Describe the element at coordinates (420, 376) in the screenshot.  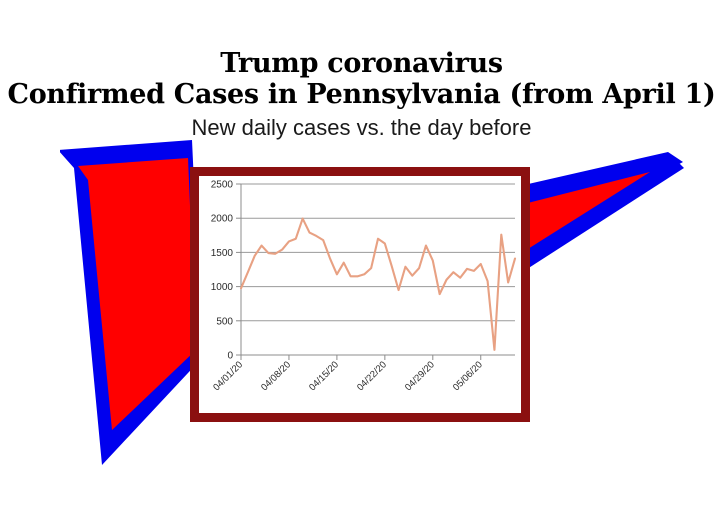
I see `x-tick-label: 04/29/20` at that location.